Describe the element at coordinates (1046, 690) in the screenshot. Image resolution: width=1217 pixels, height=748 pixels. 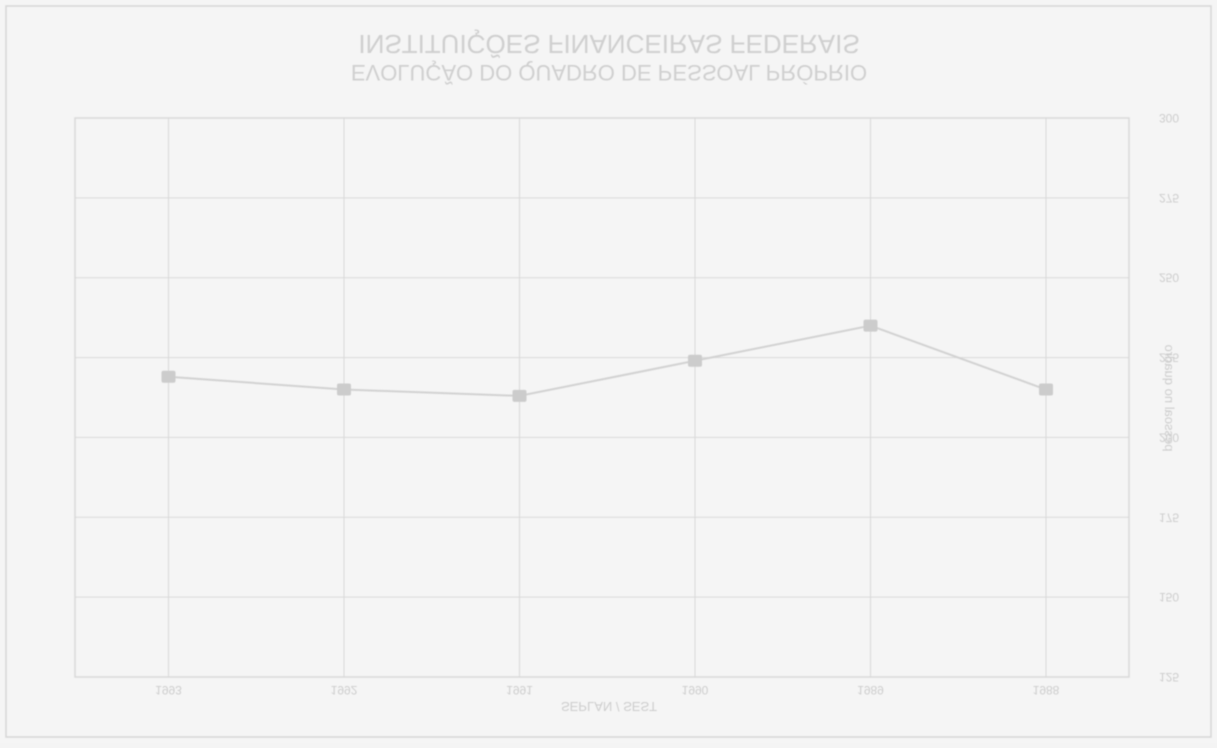
I see `x-tick-label: 1988` at that location.